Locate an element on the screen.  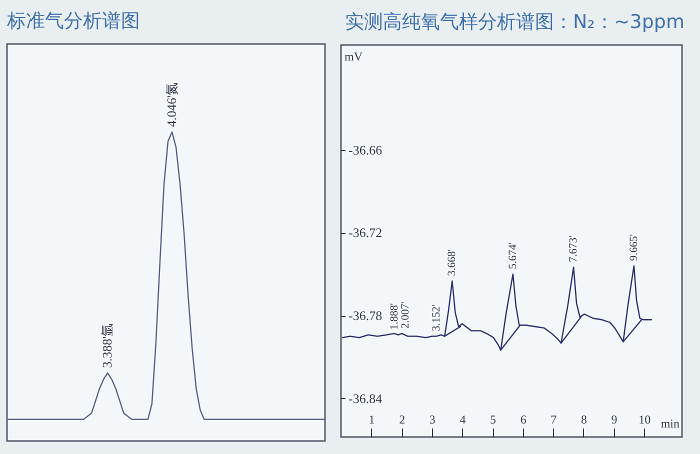
y-tick-label: -36.66 is located at coordinates (365, 150).